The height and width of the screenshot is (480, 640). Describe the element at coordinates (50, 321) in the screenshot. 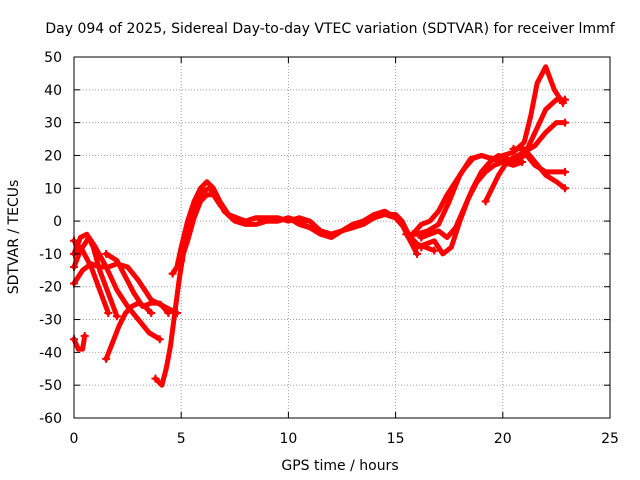

I see `y-tick-label: -30` at that location.